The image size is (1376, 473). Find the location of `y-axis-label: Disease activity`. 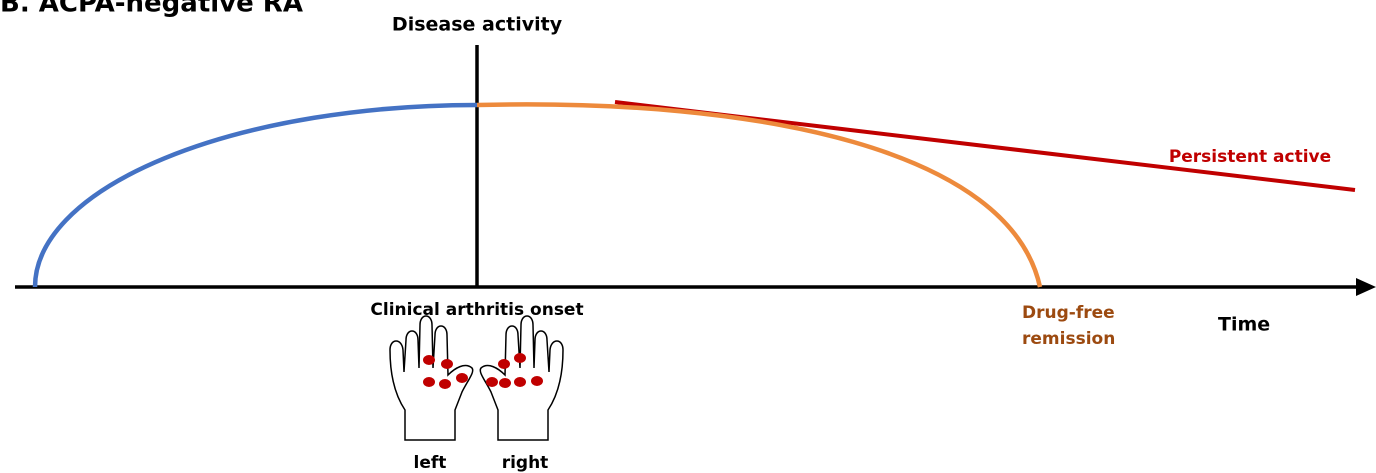

y-axis-label: Disease activity is located at coordinates (477, 25).